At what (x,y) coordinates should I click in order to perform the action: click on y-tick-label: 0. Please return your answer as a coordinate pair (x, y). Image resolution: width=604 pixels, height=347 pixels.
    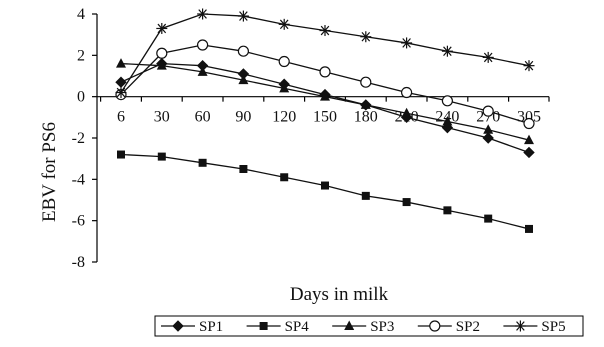
    Looking at the image, I should click on (81, 97).